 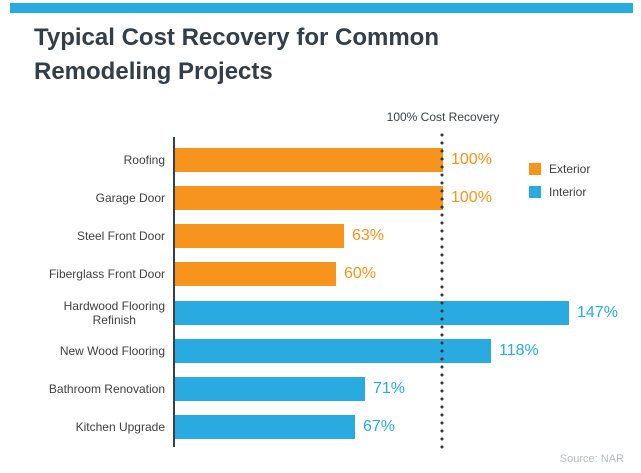 I want to click on legend-item: Exterior, so click(x=559, y=169).